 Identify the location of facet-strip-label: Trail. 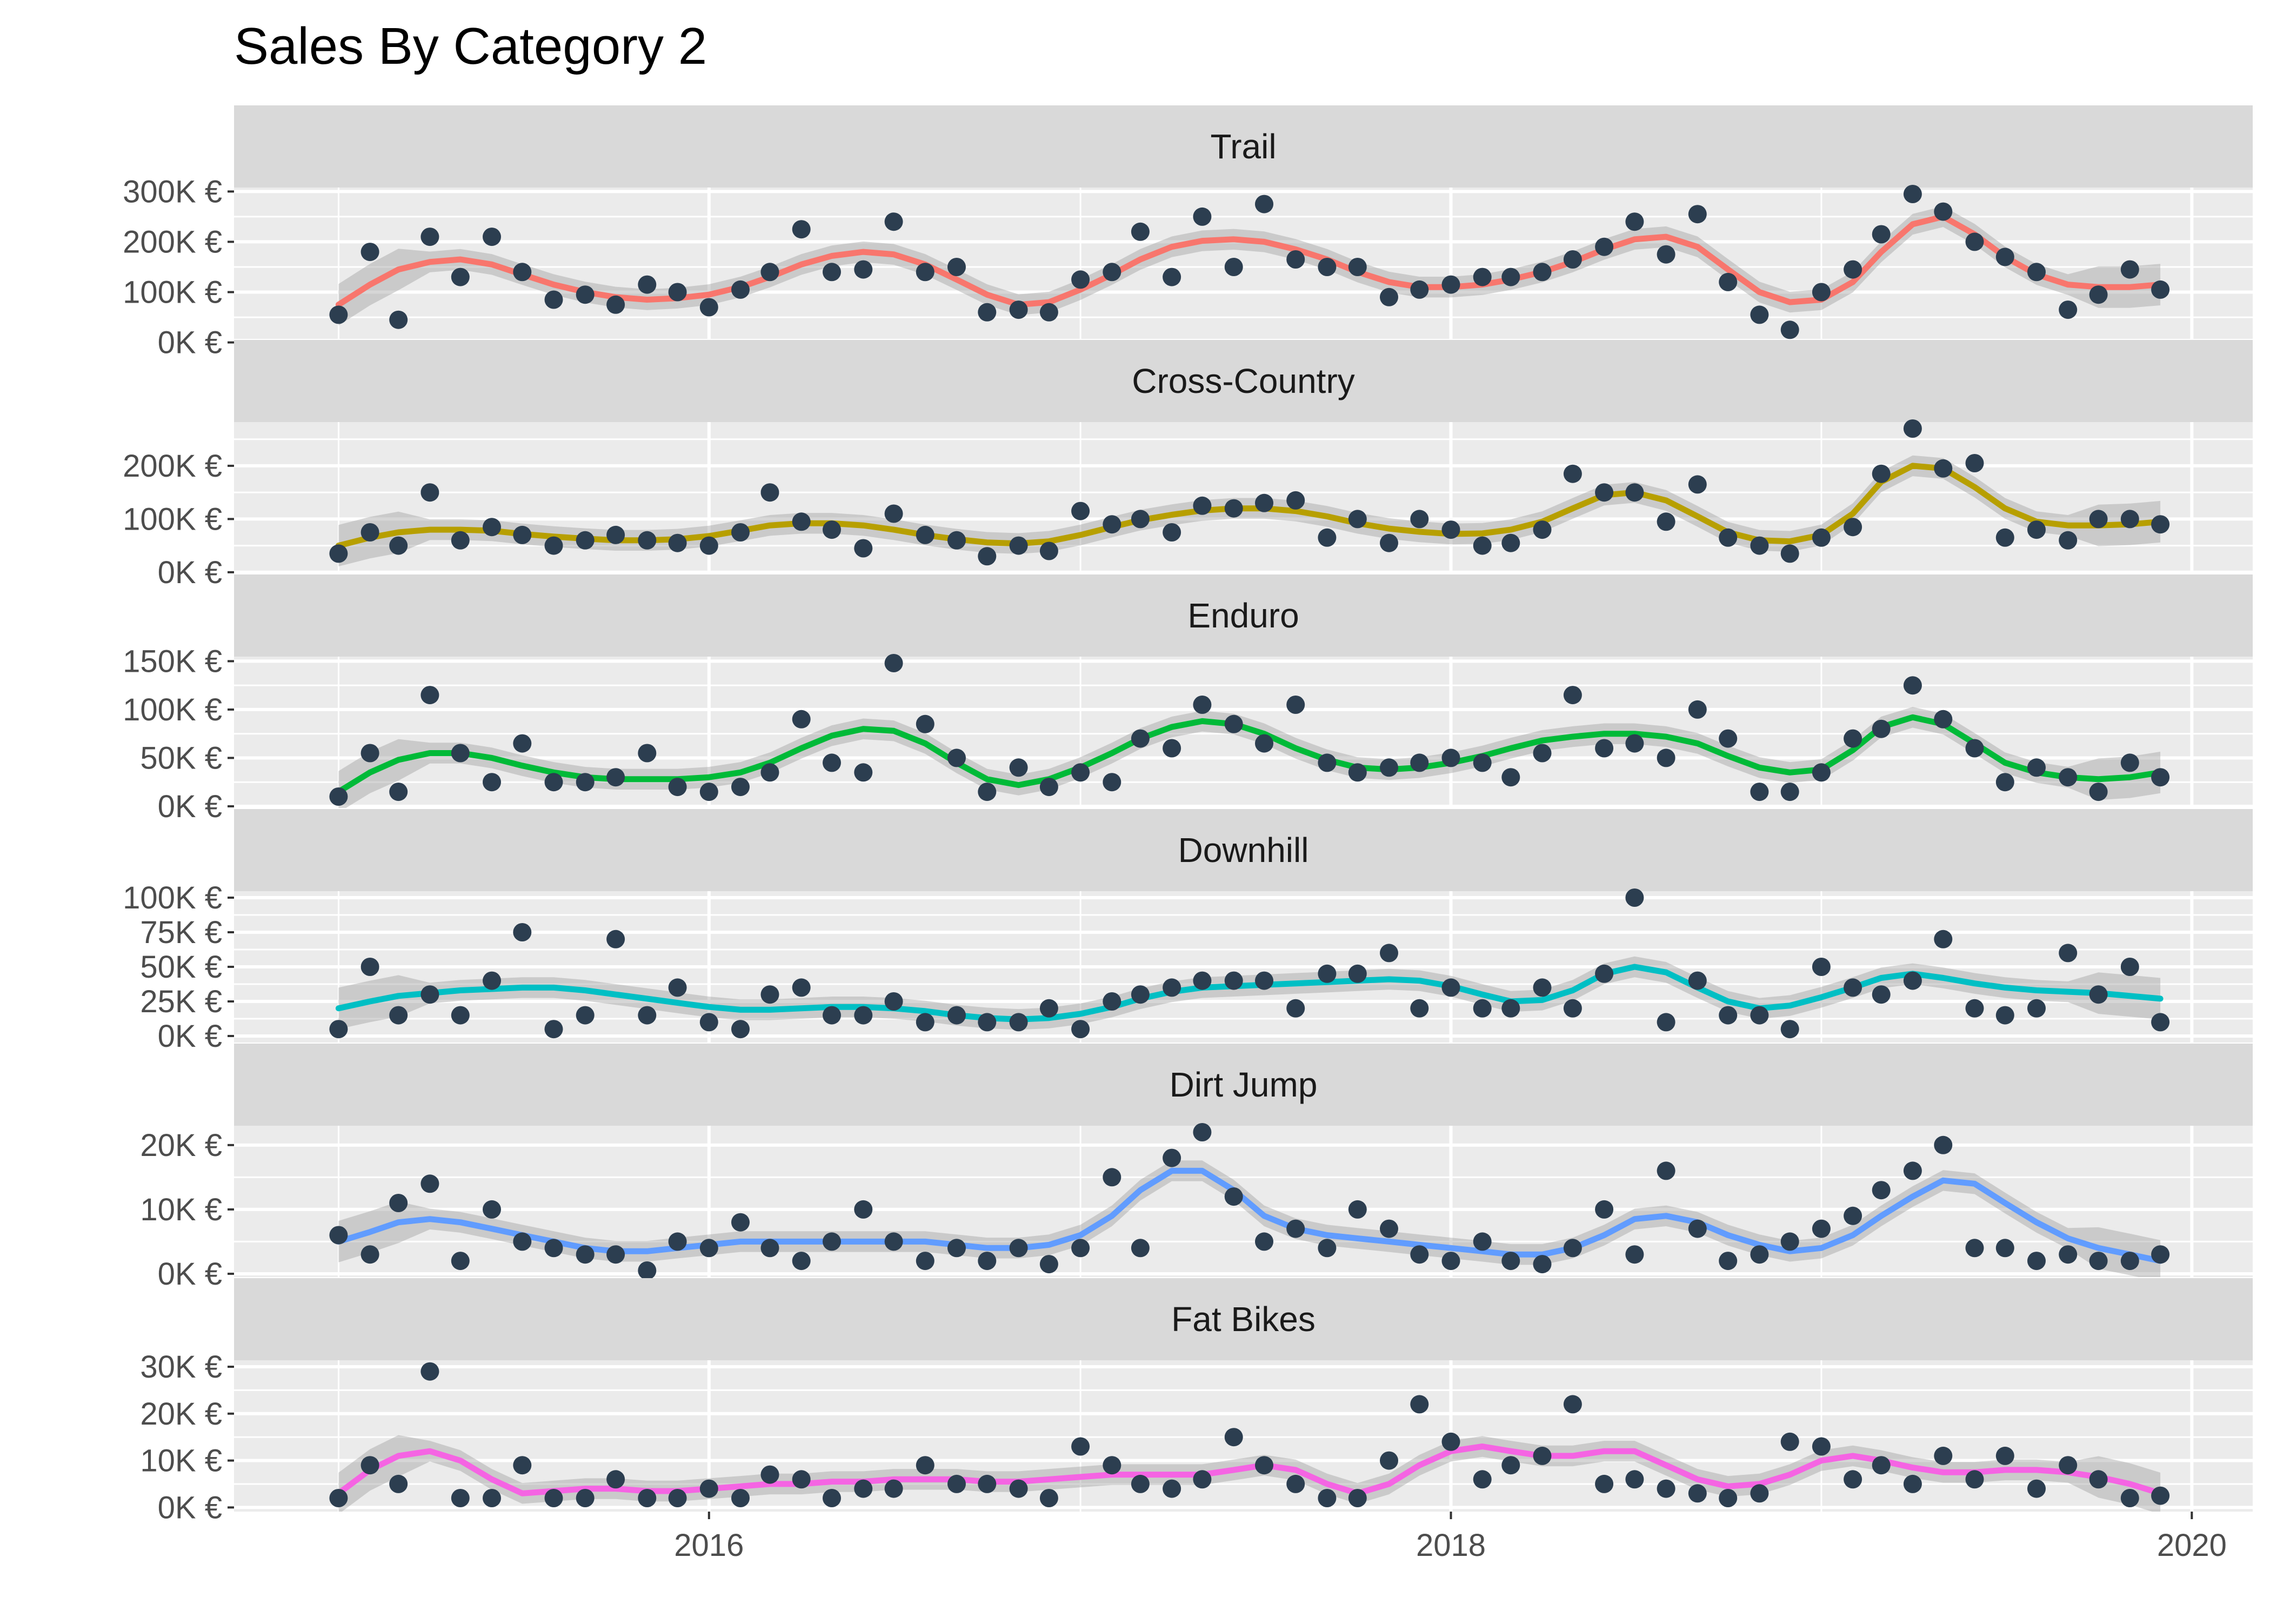
(1243, 146).